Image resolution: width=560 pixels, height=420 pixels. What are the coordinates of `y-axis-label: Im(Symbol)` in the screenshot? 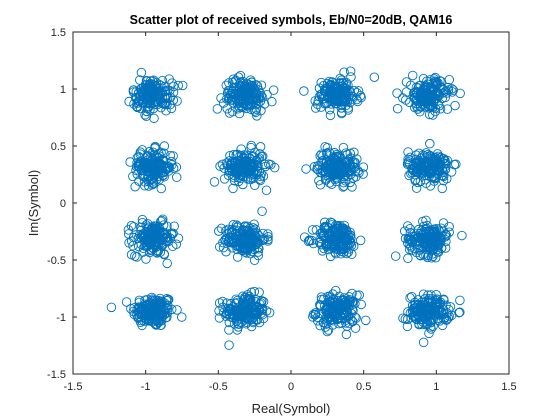 It's located at (33, 203).